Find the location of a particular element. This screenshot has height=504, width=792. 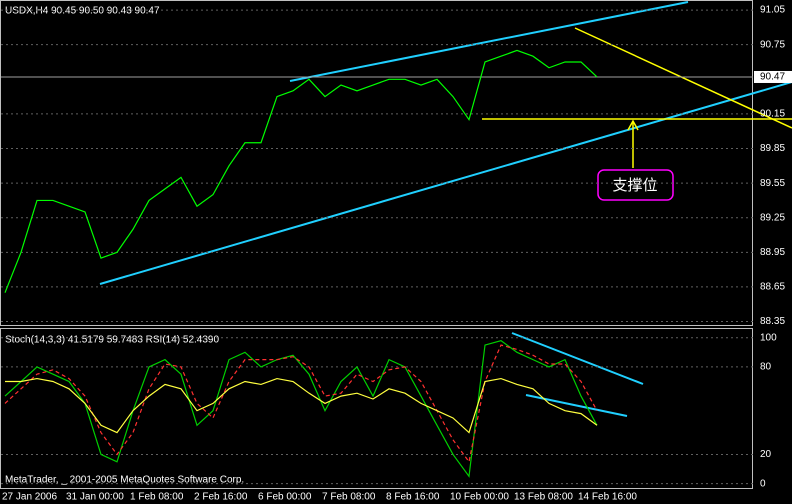

y-tick-label: 88.35 is located at coordinates (772, 321).